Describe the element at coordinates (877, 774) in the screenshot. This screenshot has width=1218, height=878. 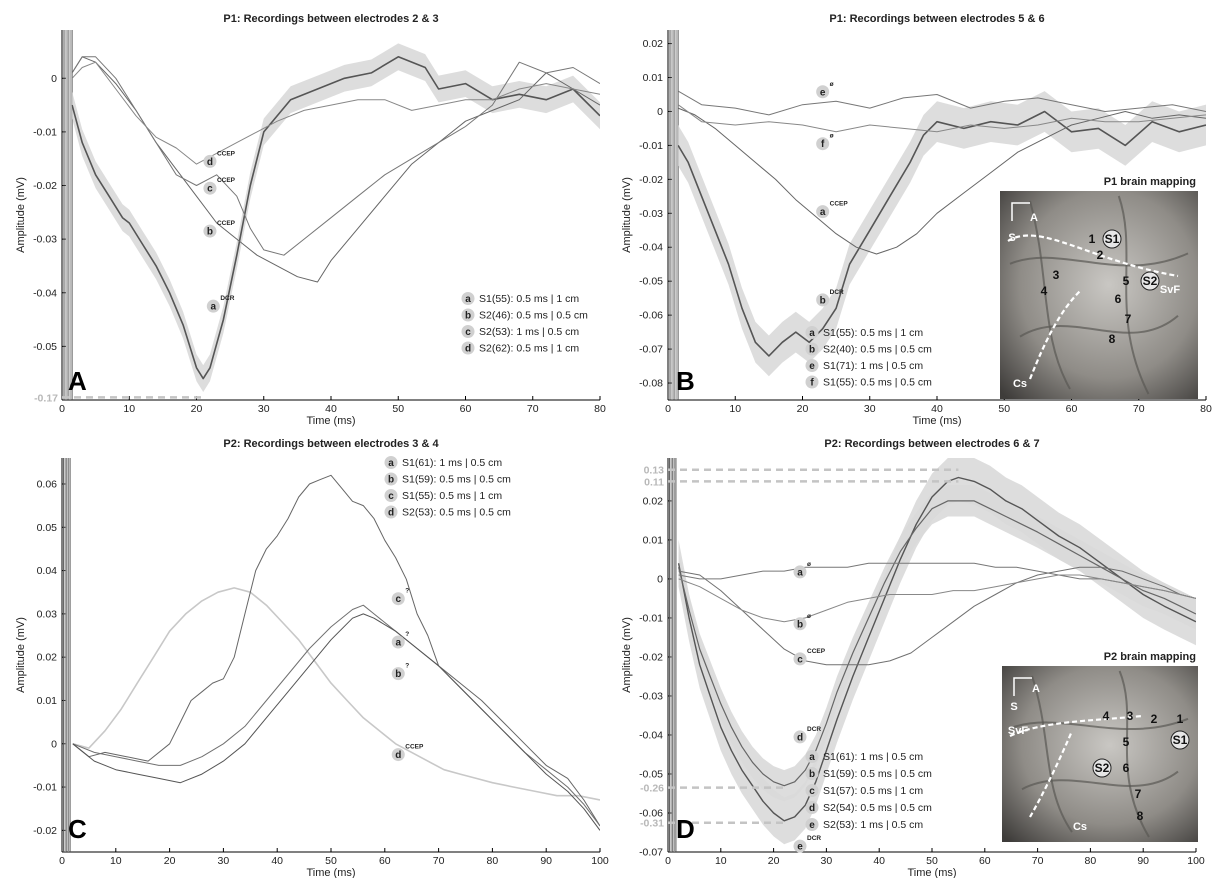
I see `legend-entry: S1(59): 0.5 ms | 0.5 cm` at that location.